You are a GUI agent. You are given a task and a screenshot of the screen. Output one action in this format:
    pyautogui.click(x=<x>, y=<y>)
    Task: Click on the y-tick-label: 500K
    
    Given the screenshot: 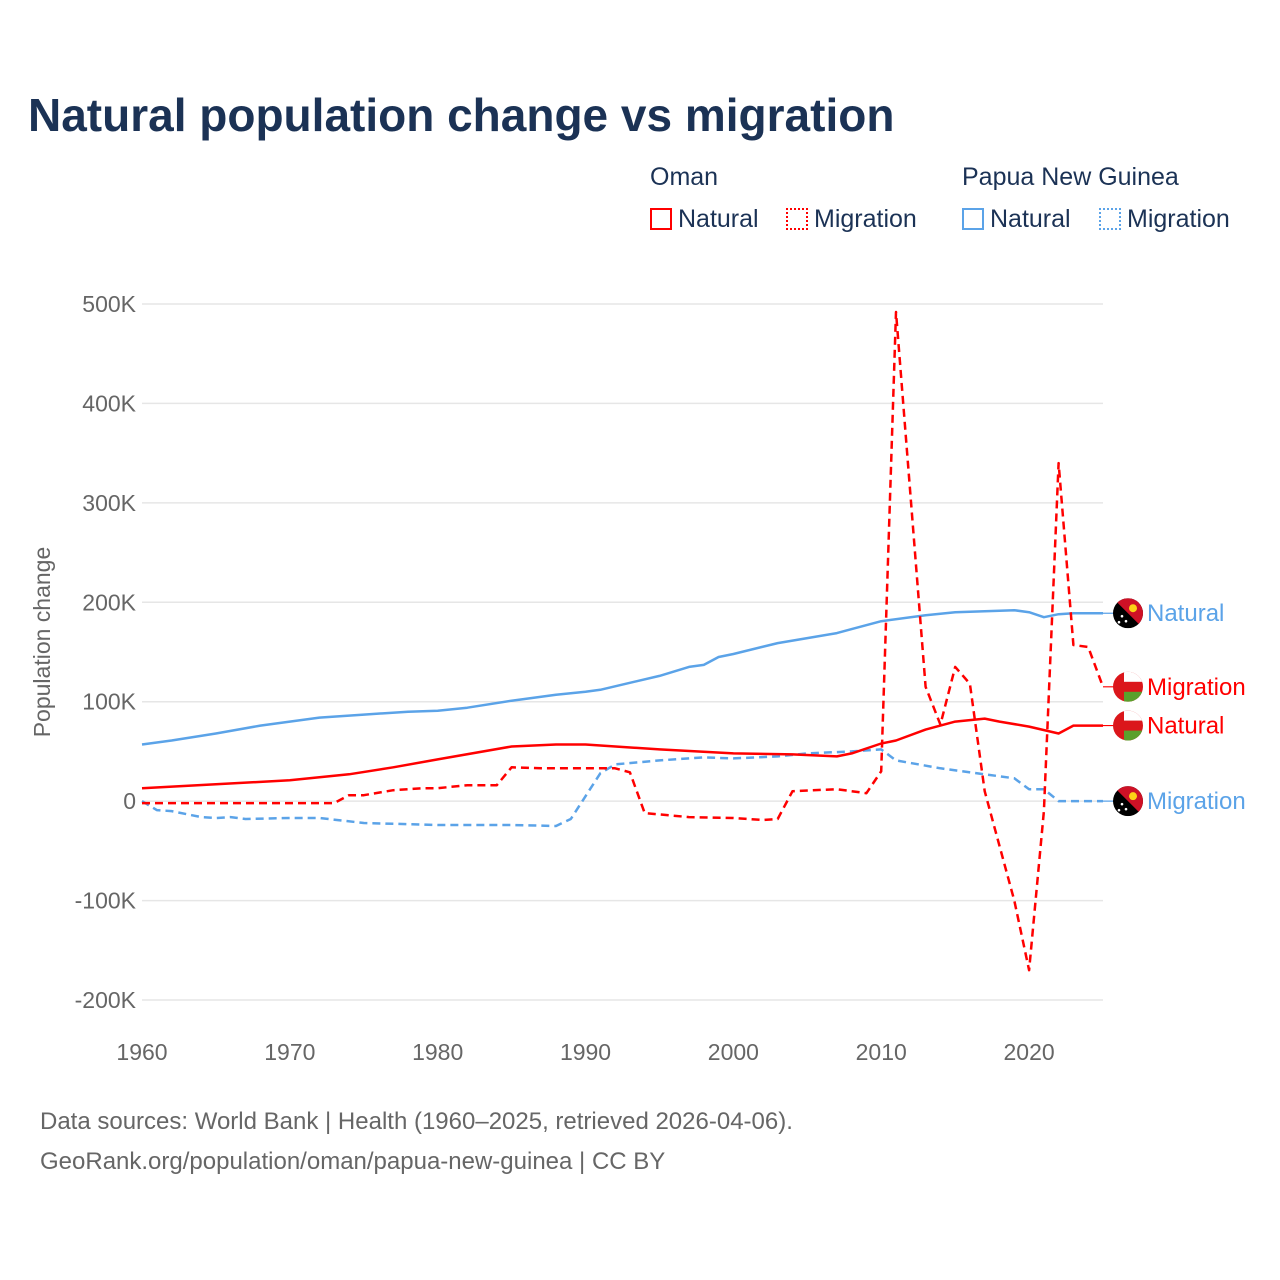 What is the action you would take?
    pyautogui.click(x=109, y=304)
    